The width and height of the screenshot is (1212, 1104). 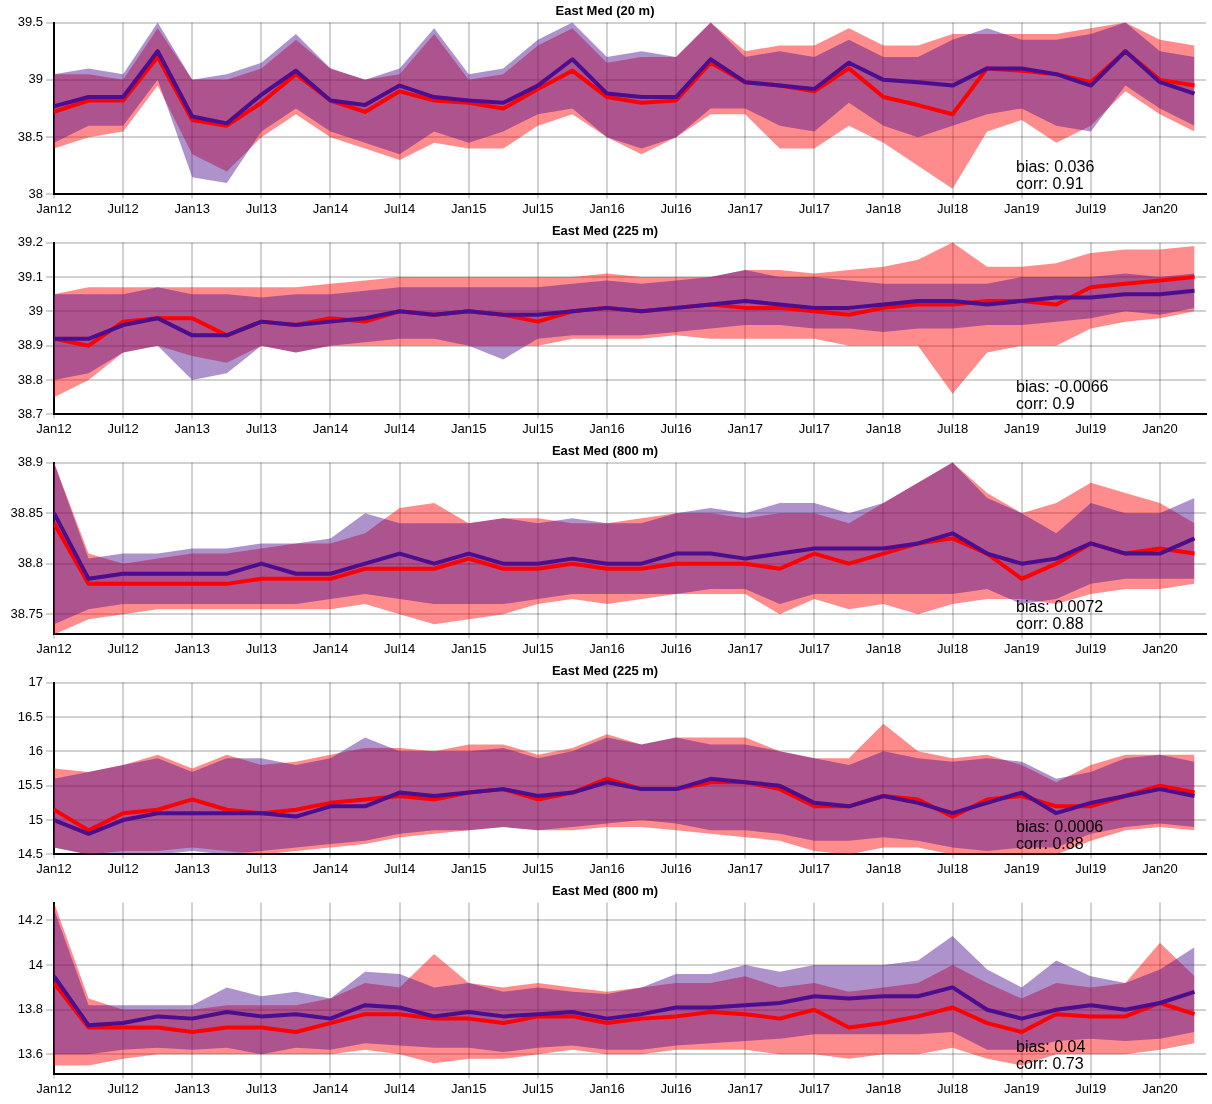 I want to click on annotation: bias: 0.04, so click(x=1051, y=1046).